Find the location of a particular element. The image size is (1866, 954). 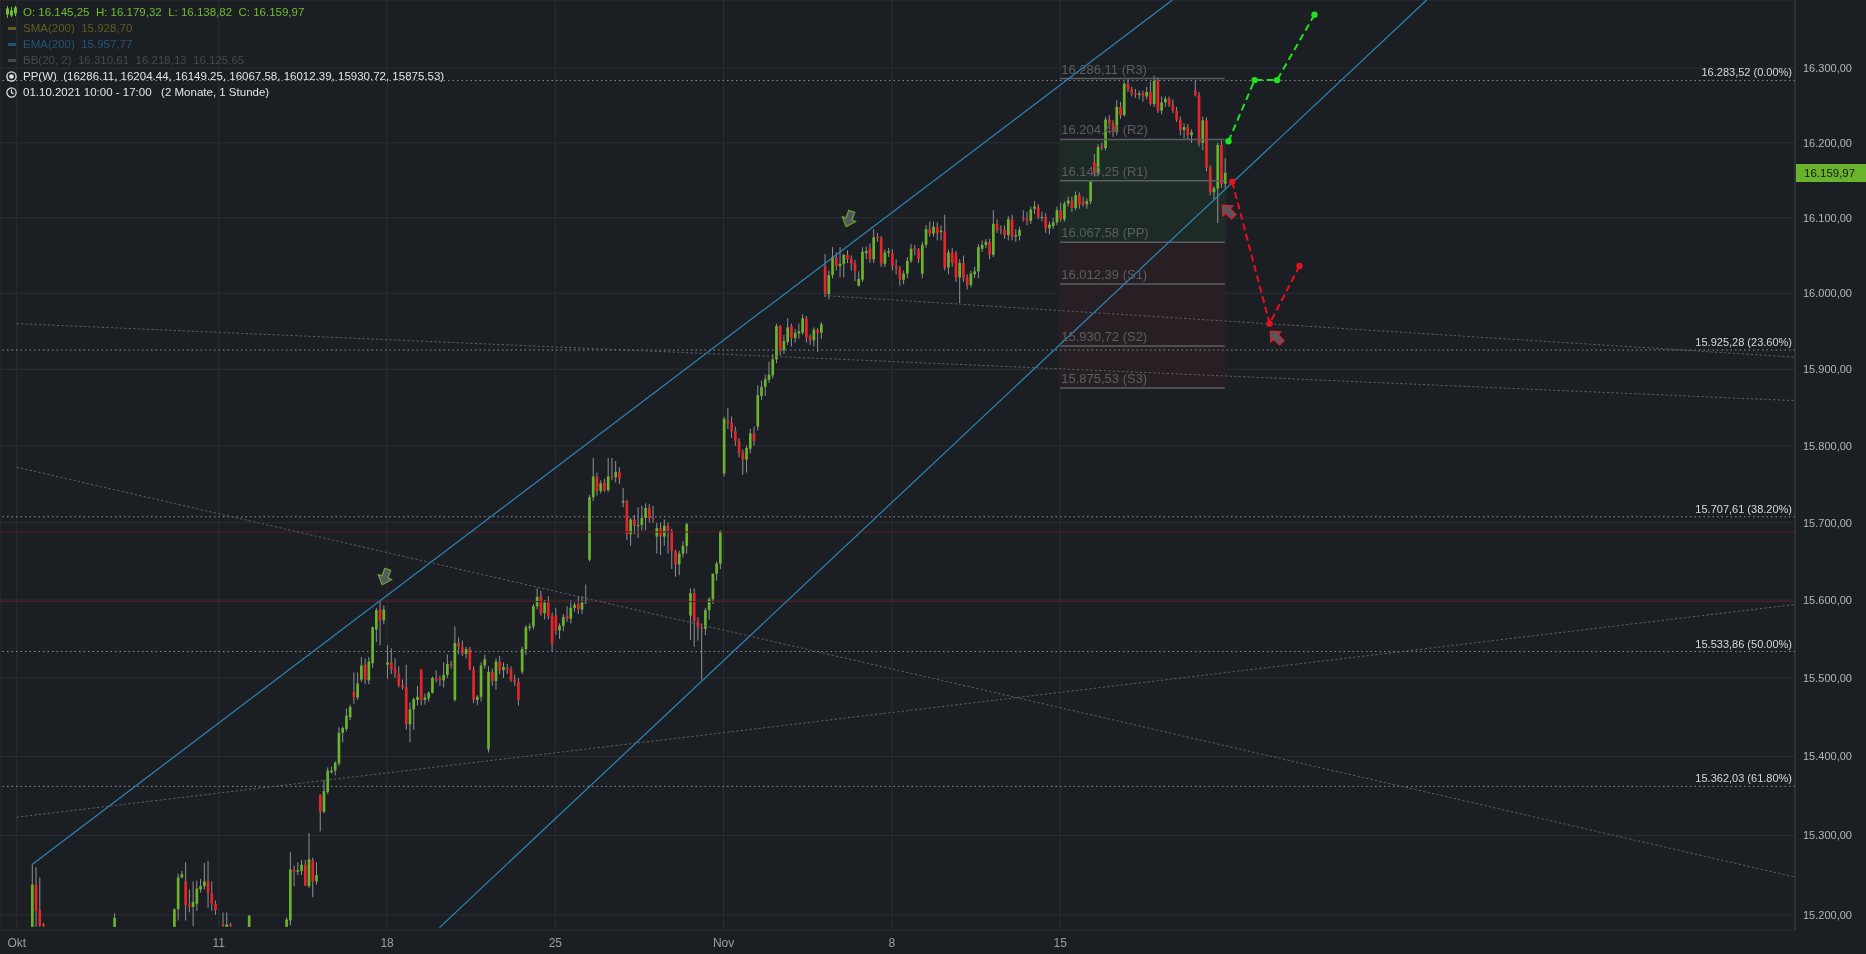

x-tick-label: 15 is located at coordinates (1060, 942).